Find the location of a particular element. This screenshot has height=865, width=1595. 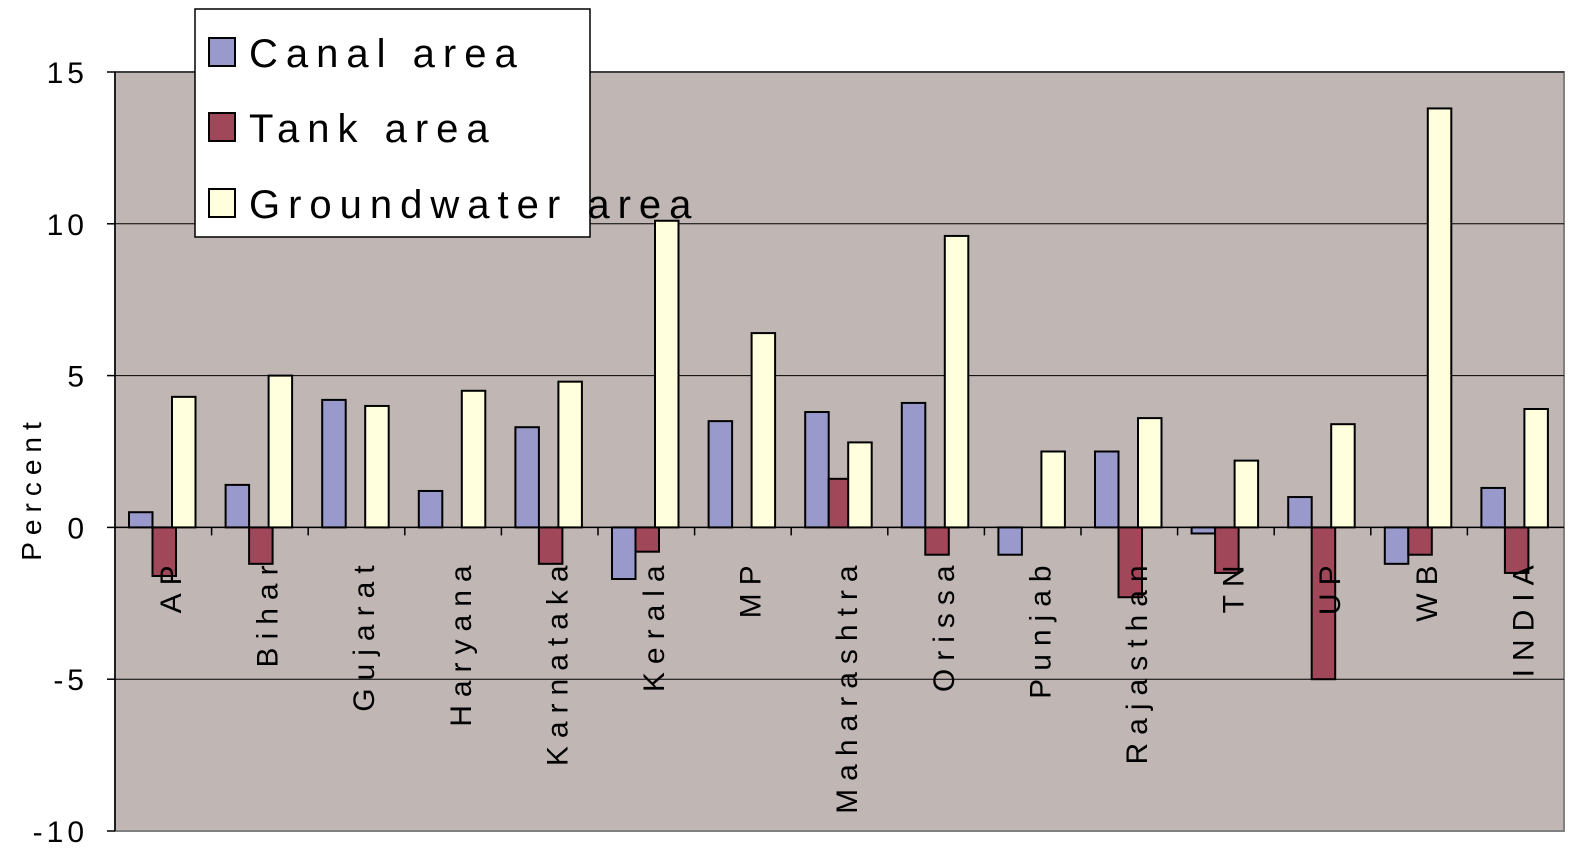

legend-box is located at coordinates (392, 123).